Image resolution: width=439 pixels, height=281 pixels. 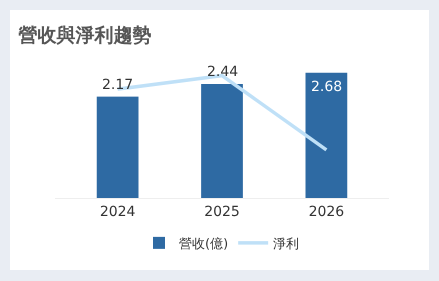 What do you see at coordinates (85, 35) in the screenshot?
I see `chart-title: 營收與淨利趨勢` at bounding box center [85, 35].